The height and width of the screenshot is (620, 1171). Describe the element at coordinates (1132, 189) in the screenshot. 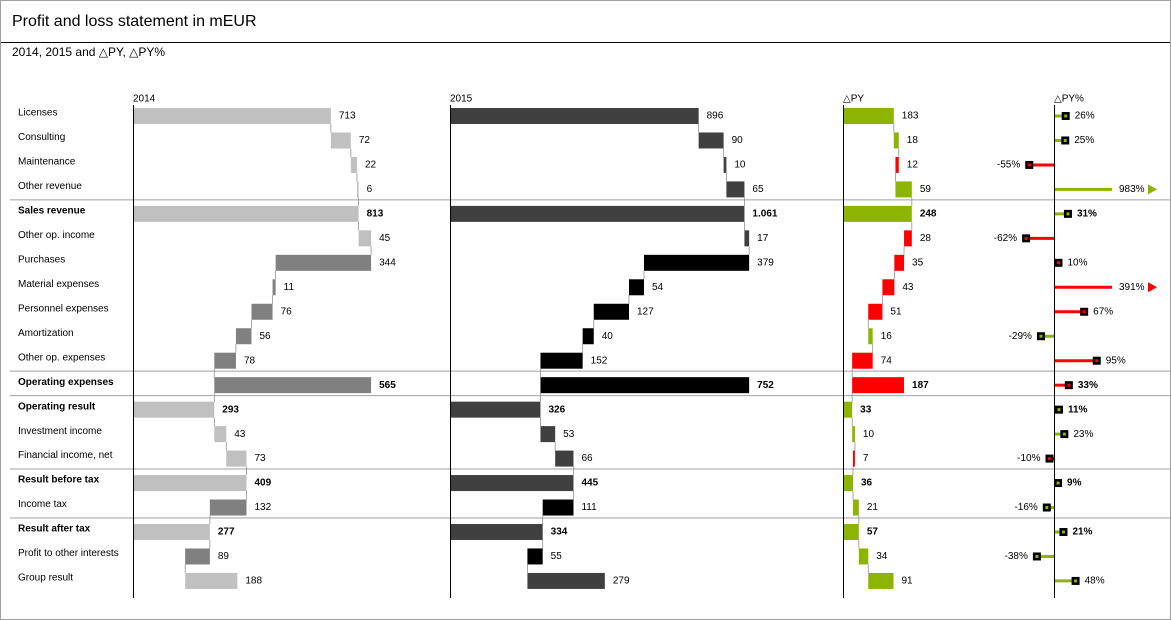

I see `value-label: 983%` at that location.